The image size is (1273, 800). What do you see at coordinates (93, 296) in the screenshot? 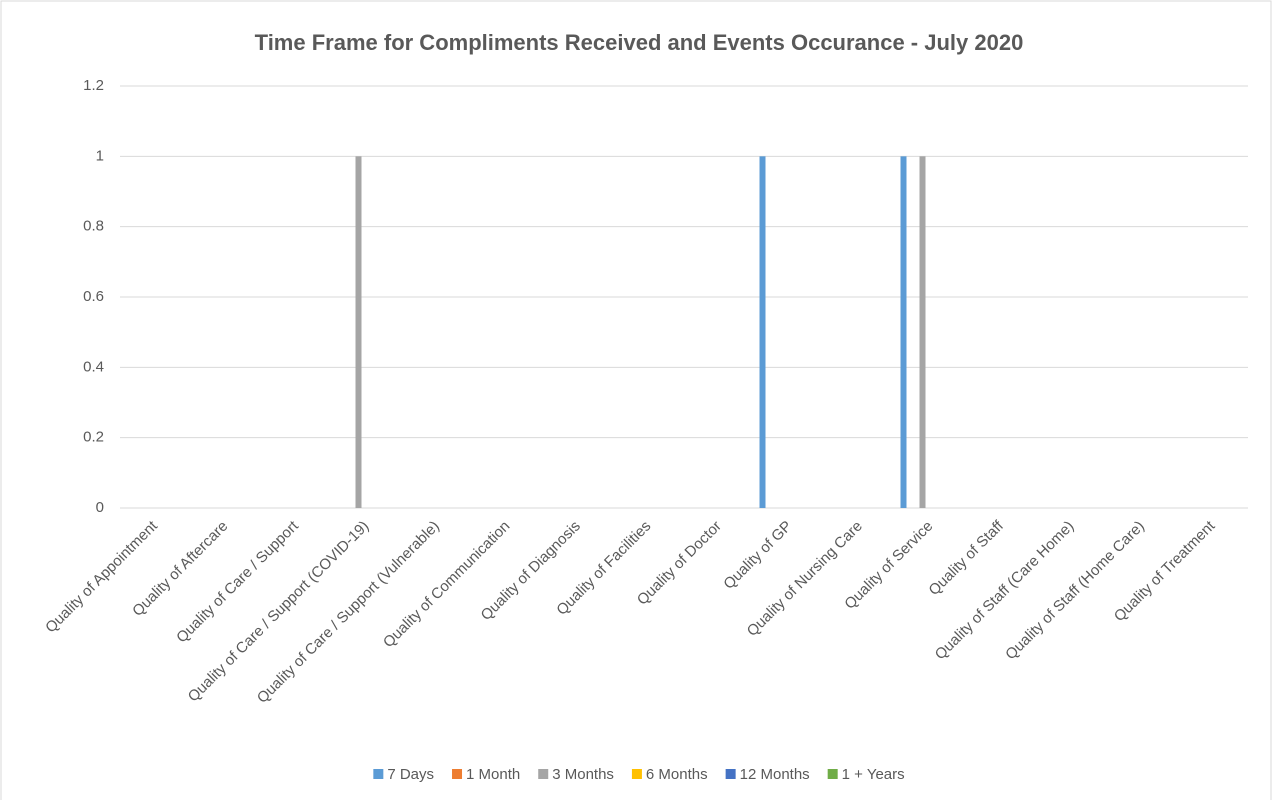
I see `y-tick-label: 0.6` at bounding box center [93, 296].